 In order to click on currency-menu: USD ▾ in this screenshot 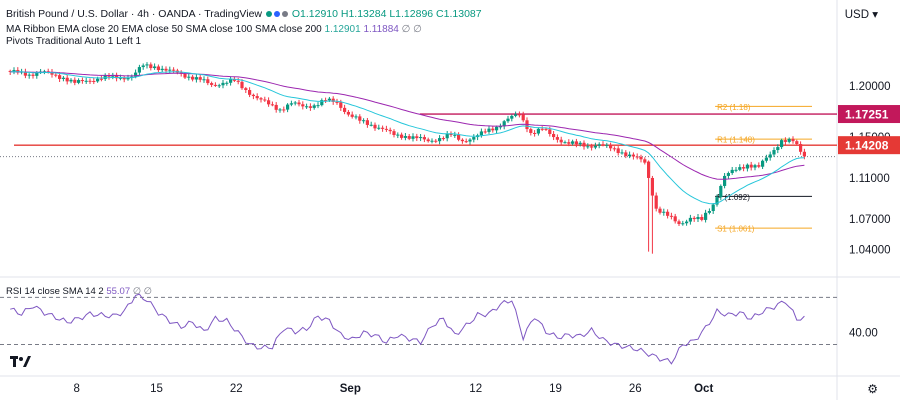, I will do `click(861, 15)`.